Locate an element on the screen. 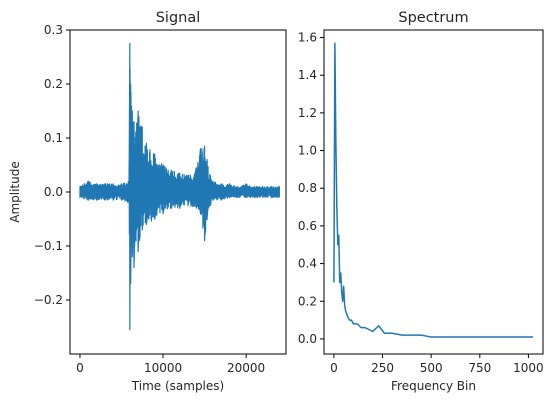 The width and height of the screenshot is (550, 410). y-tick-label: 1.0 is located at coordinates (307, 151).